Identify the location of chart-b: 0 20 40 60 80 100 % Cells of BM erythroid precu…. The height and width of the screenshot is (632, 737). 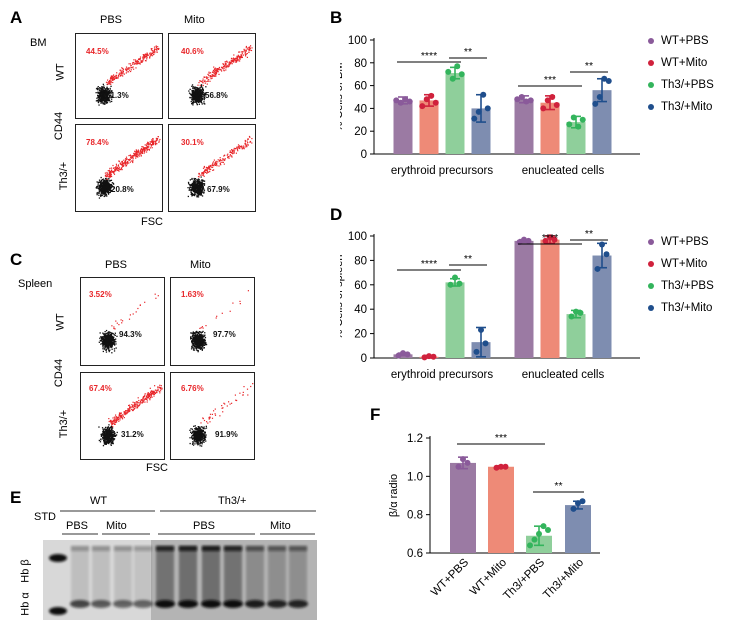
(490, 106).